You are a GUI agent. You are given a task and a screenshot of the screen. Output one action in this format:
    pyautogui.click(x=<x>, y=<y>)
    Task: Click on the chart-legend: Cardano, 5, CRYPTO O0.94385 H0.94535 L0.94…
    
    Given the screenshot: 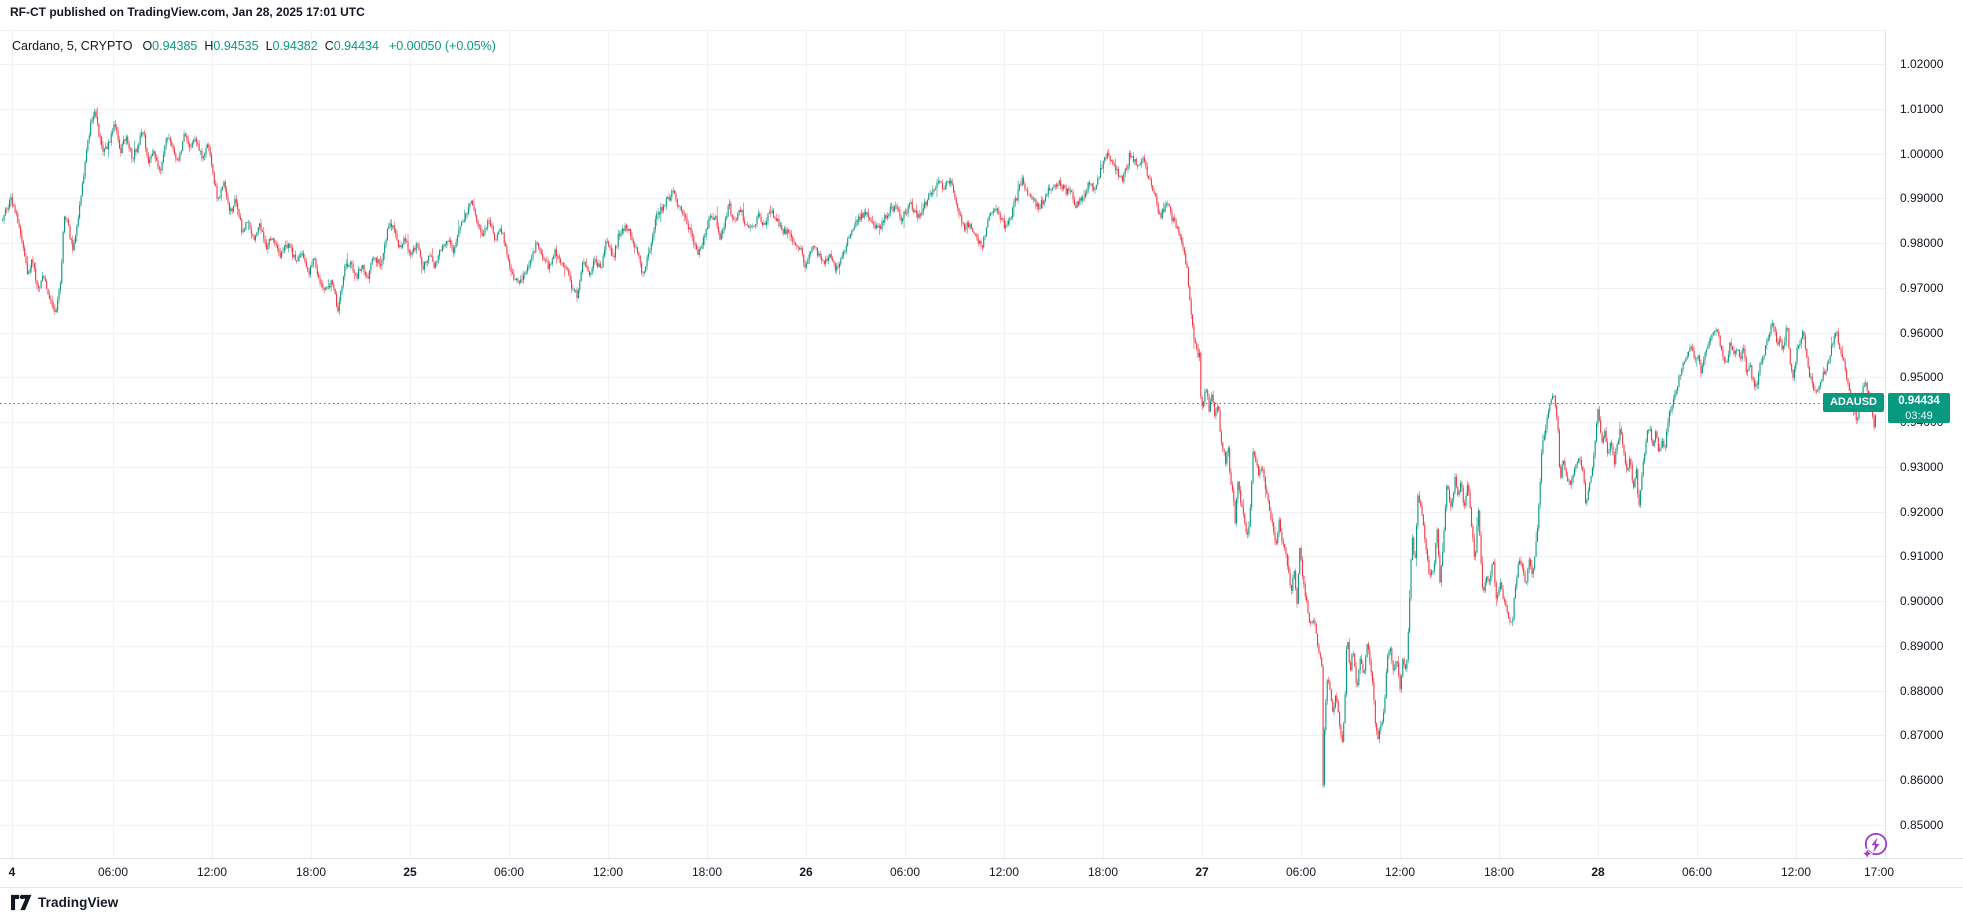 What is the action you would take?
    pyautogui.click(x=254, y=46)
    